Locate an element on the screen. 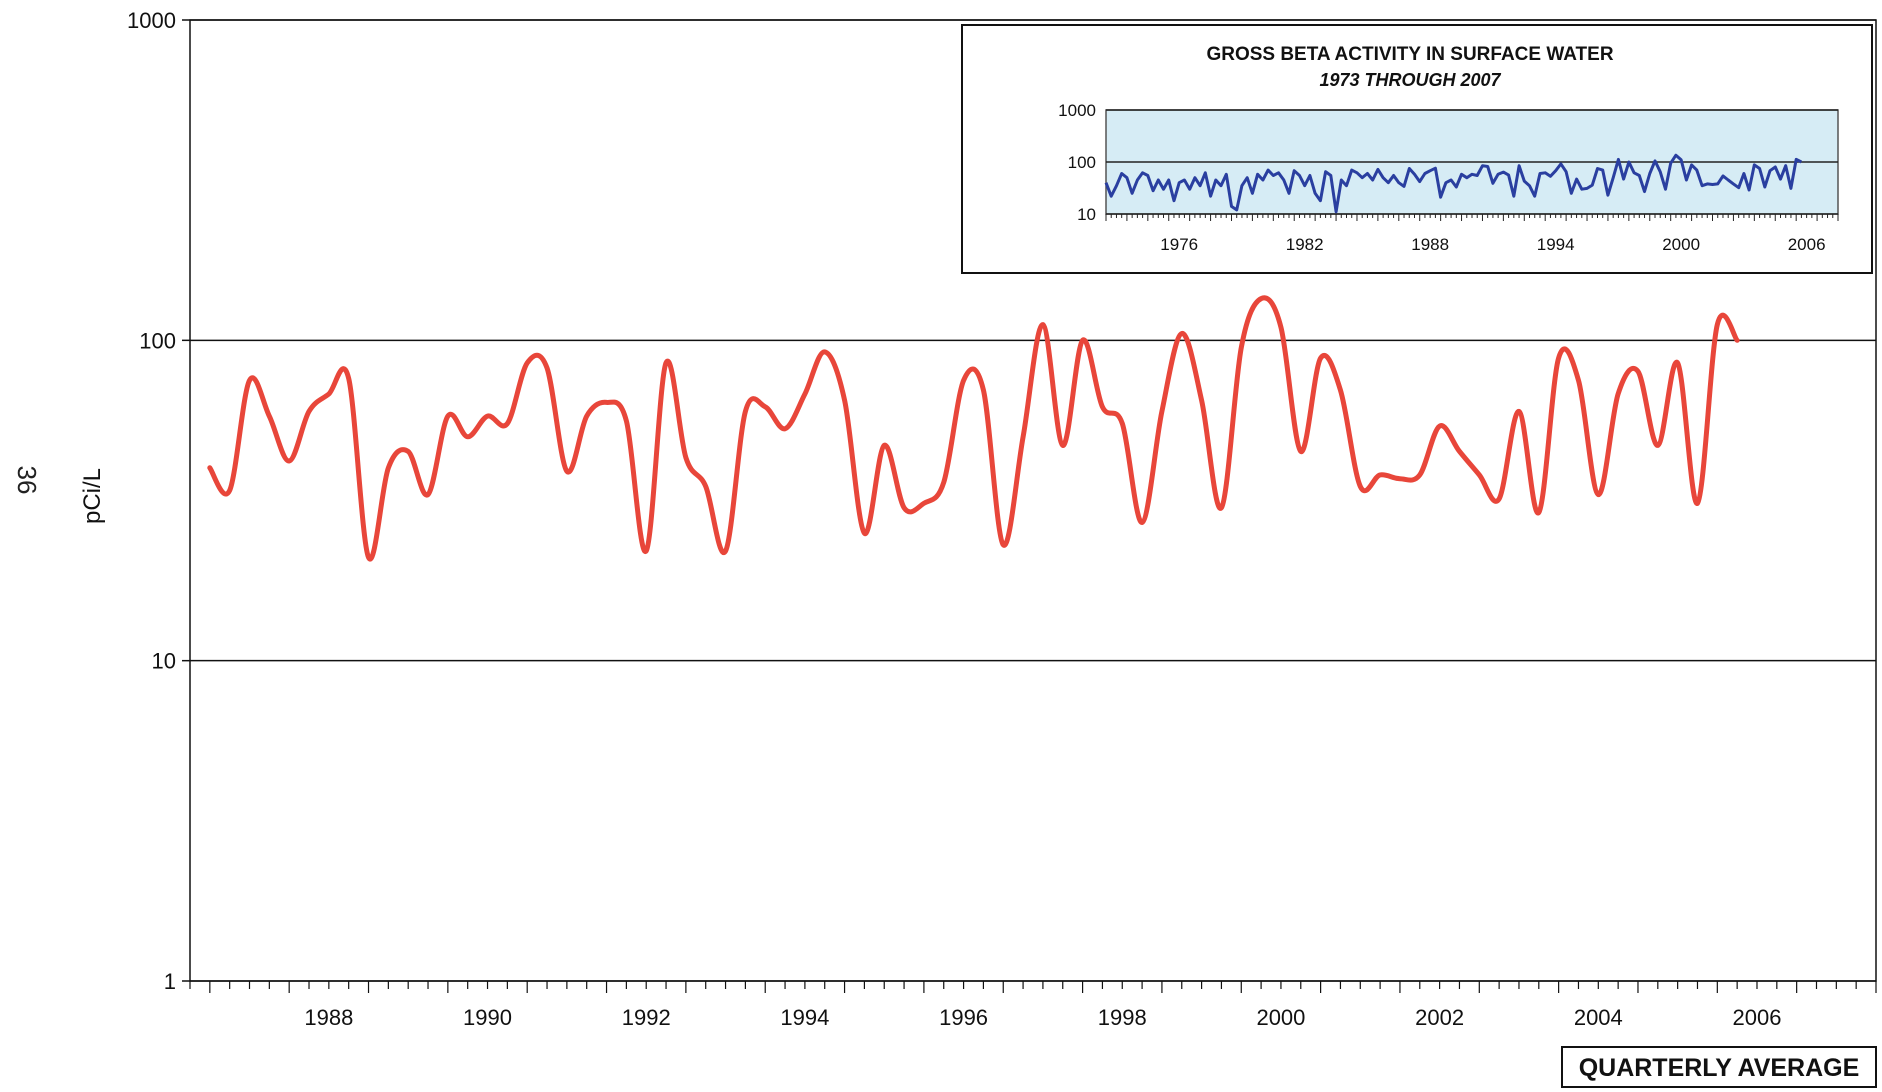 The width and height of the screenshot is (1882, 1092). main-x-tick-label: 2002 is located at coordinates (1439, 1017).